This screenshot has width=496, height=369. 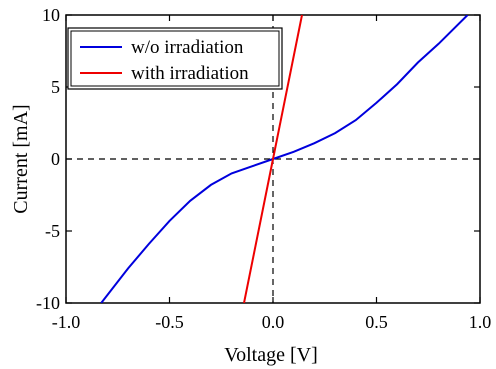 What do you see at coordinates (48, 303) in the screenshot?
I see `y-tick-label: -10` at bounding box center [48, 303].